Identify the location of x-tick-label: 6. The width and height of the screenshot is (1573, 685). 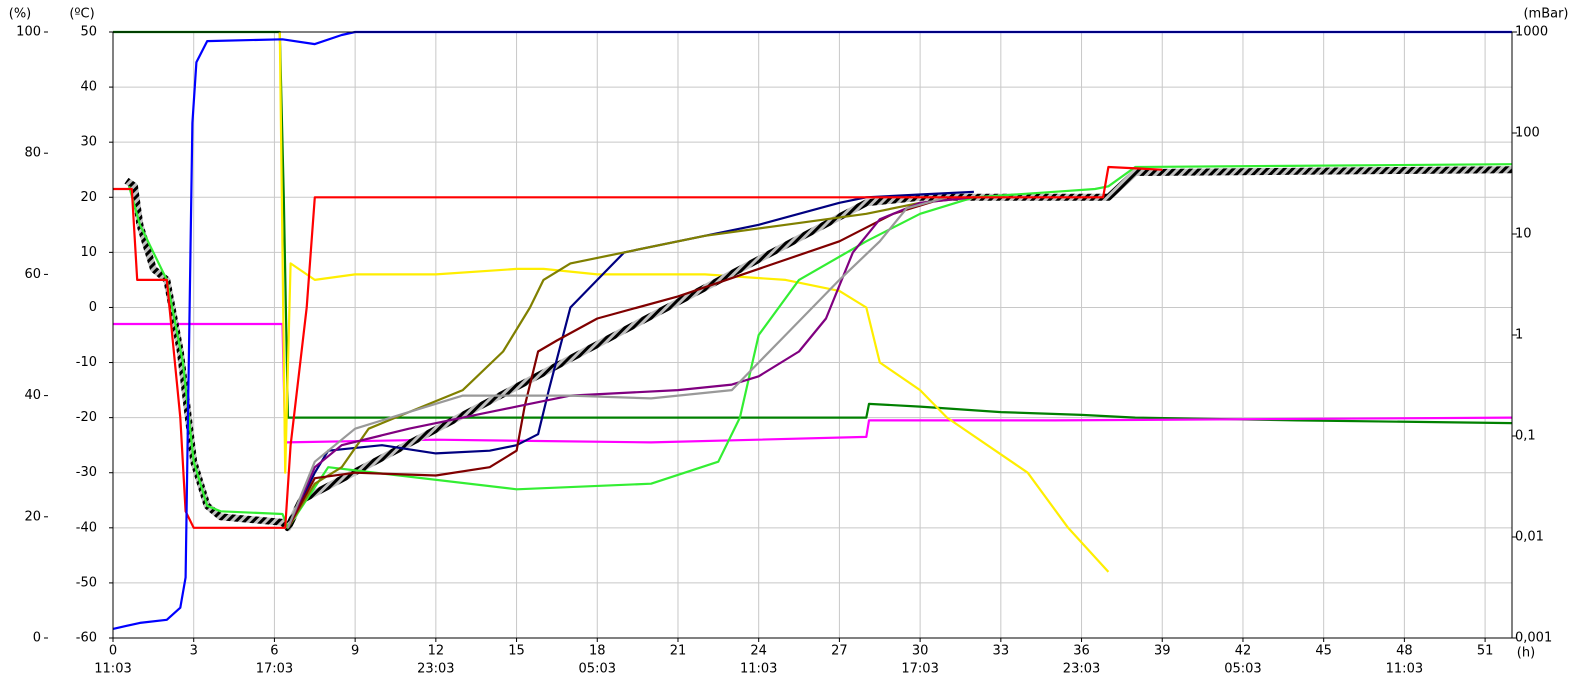
(274, 651).